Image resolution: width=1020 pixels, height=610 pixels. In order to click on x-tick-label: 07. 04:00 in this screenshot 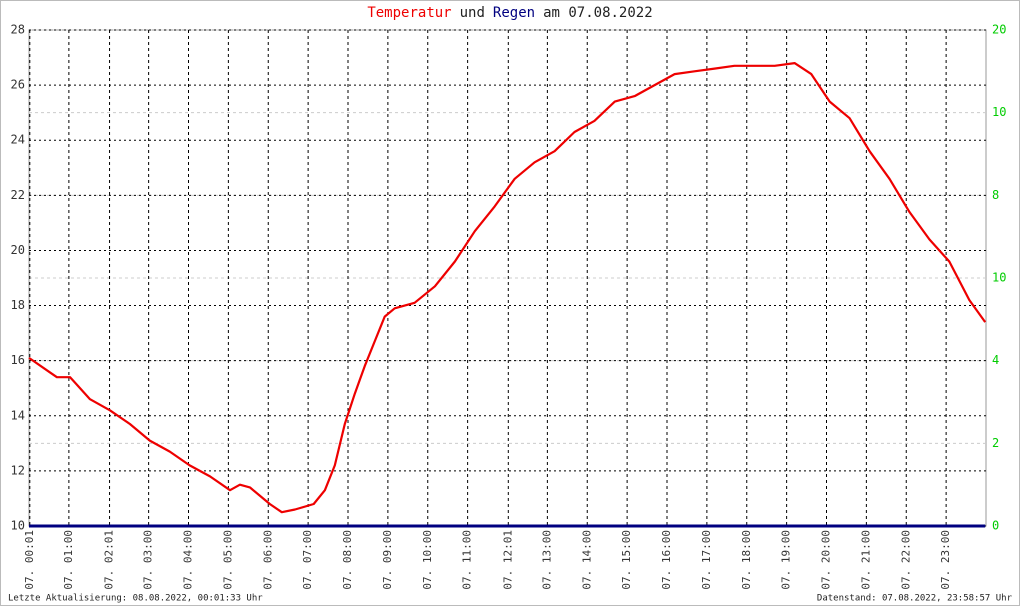, I will do `click(188, 560)`.